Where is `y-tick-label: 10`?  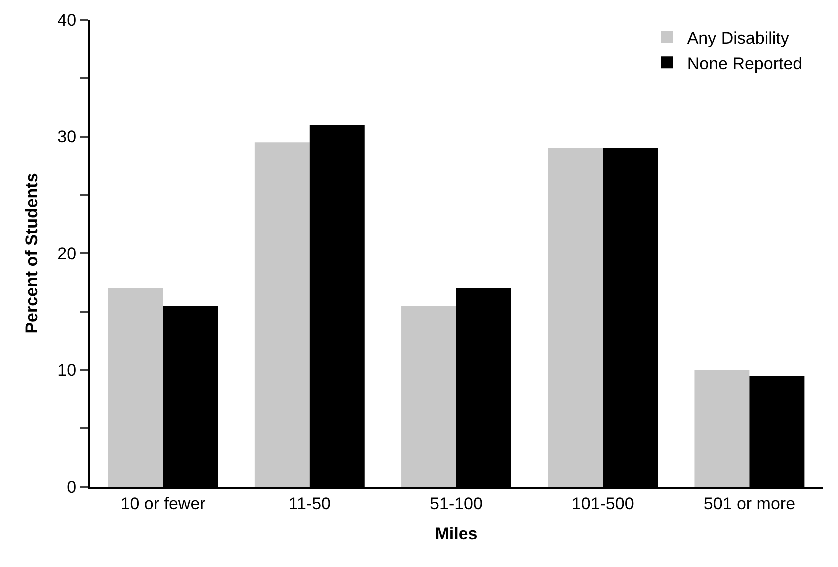 y-tick-label: 10 is located at coordinates (67, 370).